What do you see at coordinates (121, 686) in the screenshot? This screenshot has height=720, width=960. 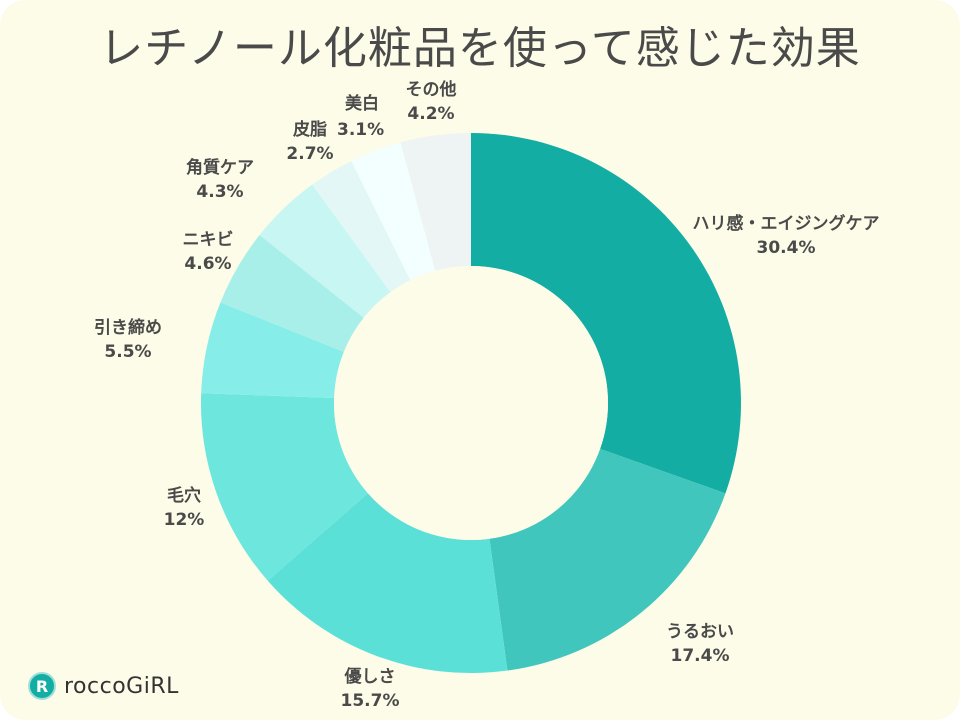 I see `logo-text: roccoGiRL` at bounding box center [121, 686].